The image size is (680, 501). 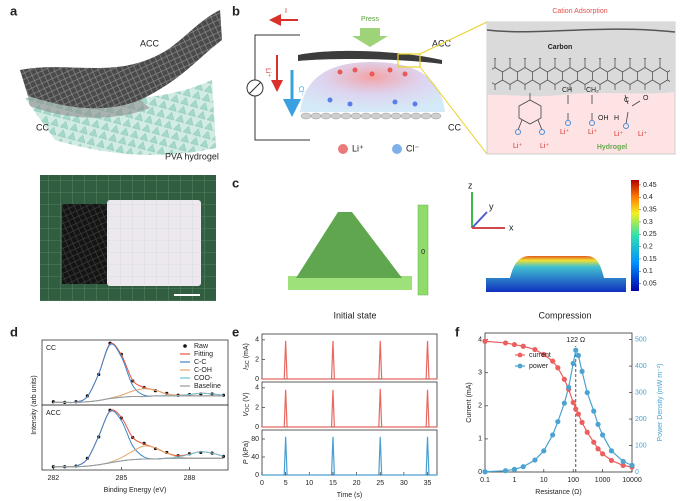 What do you see at coordinates (203, 354) in the screenshot?
I see `legend-label: Fitting` at bounding box center [203, 354].